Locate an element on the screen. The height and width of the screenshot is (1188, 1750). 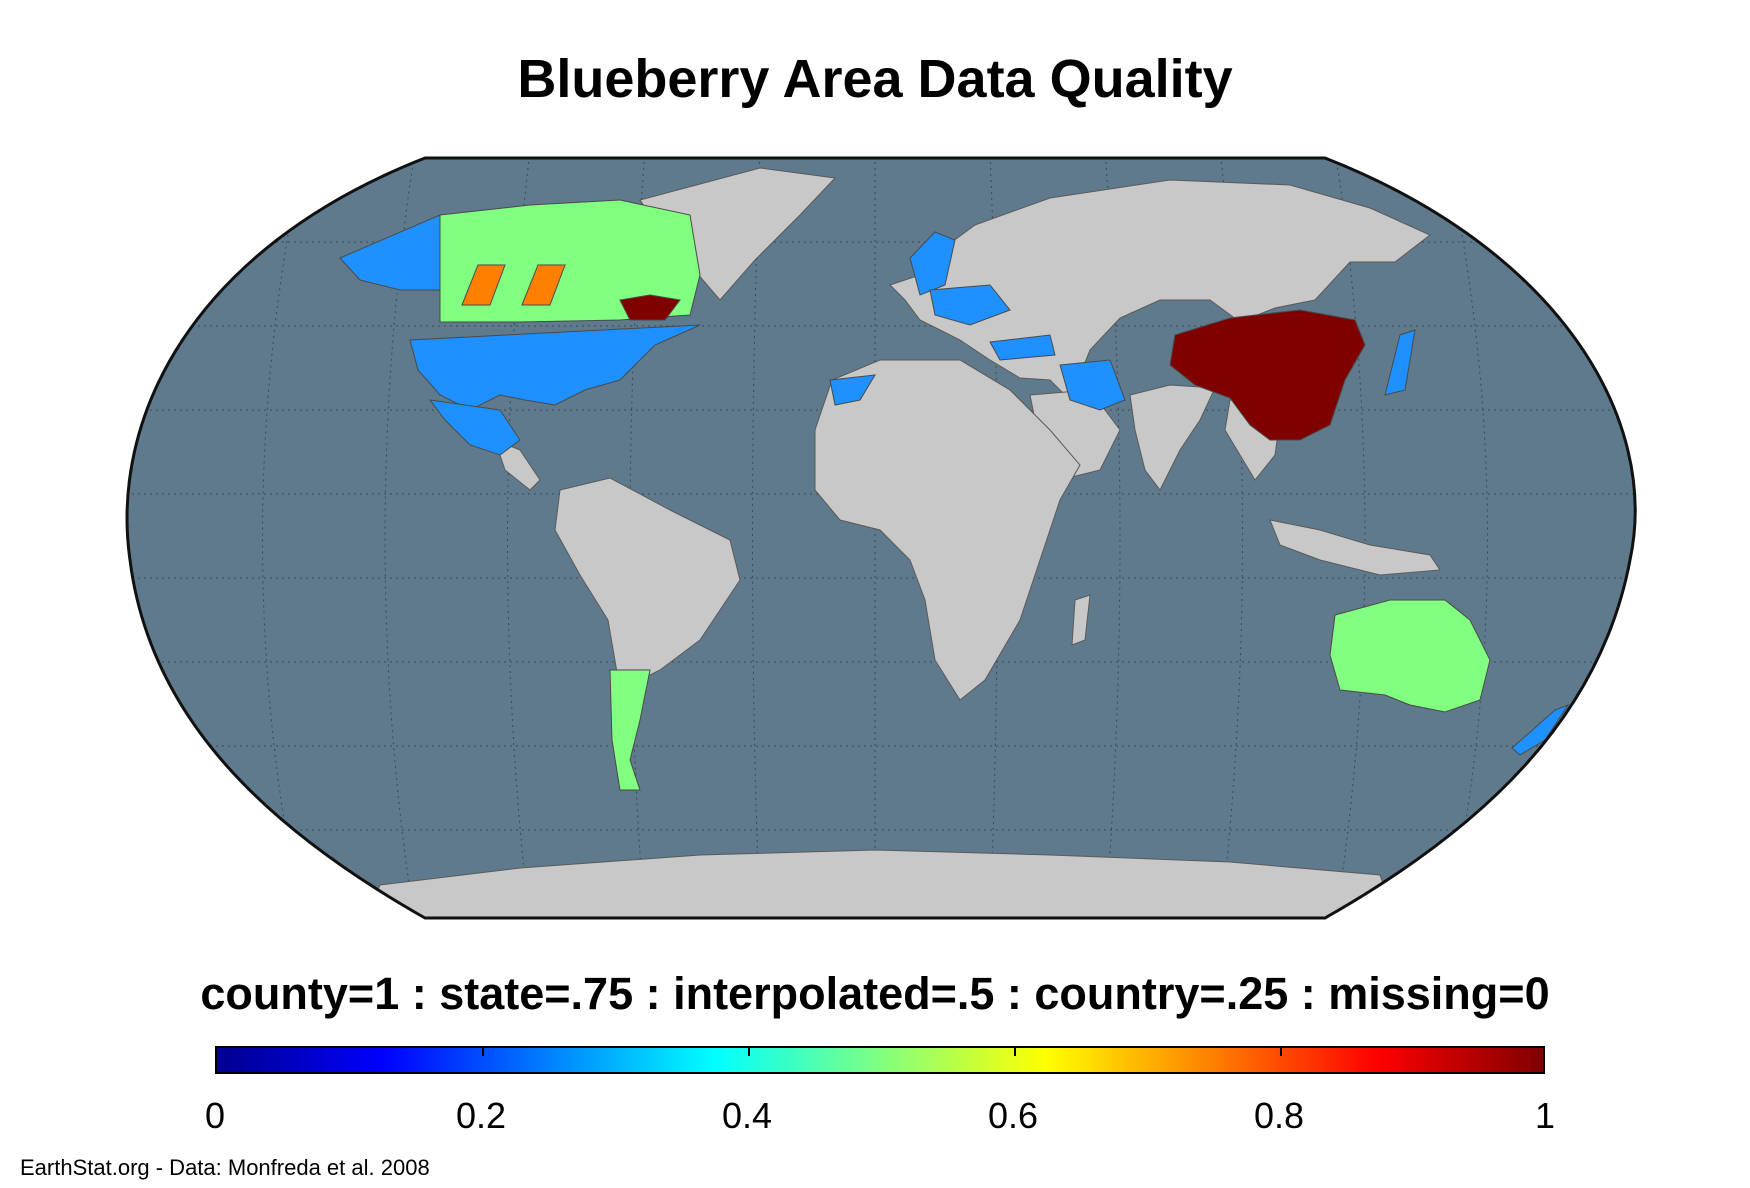
mexico is located at coordinates (474, 427).